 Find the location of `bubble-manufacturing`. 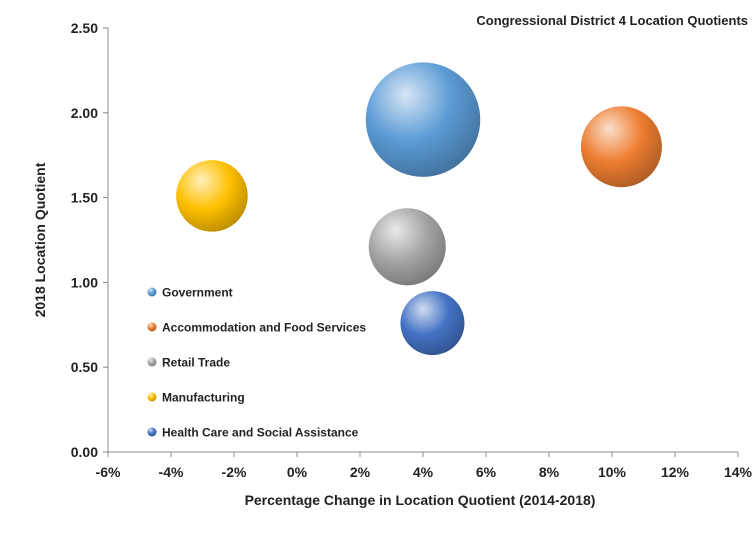

bubble-manufacturing is located at coordinates (212, 196).